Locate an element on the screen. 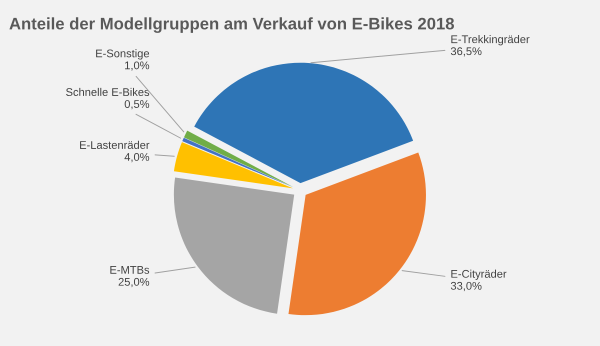  slice-label: E-Lastenräder is located at coordinates (115, 144).